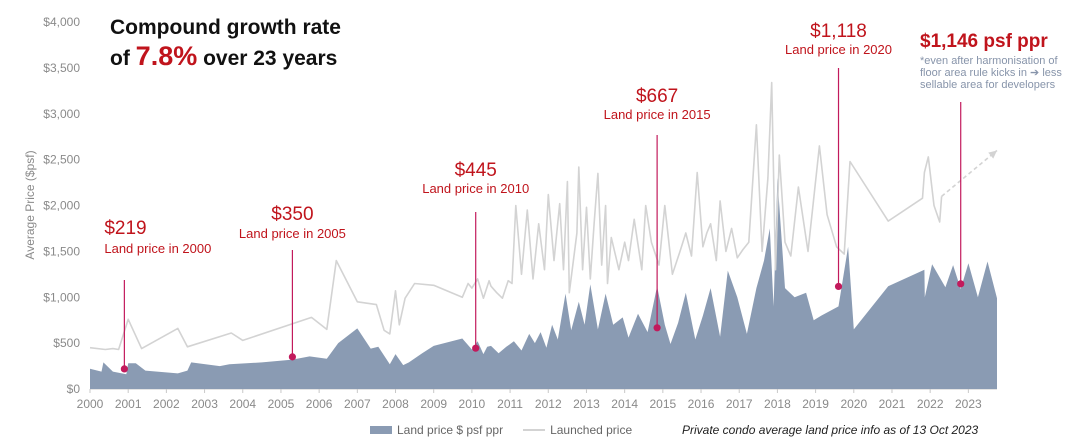 This screenshot has height=445, width=1084. Describe the element at coordinates (30, 204) in the screenshot. I see `y-axis-label: Average Price ($psf)` at that location.